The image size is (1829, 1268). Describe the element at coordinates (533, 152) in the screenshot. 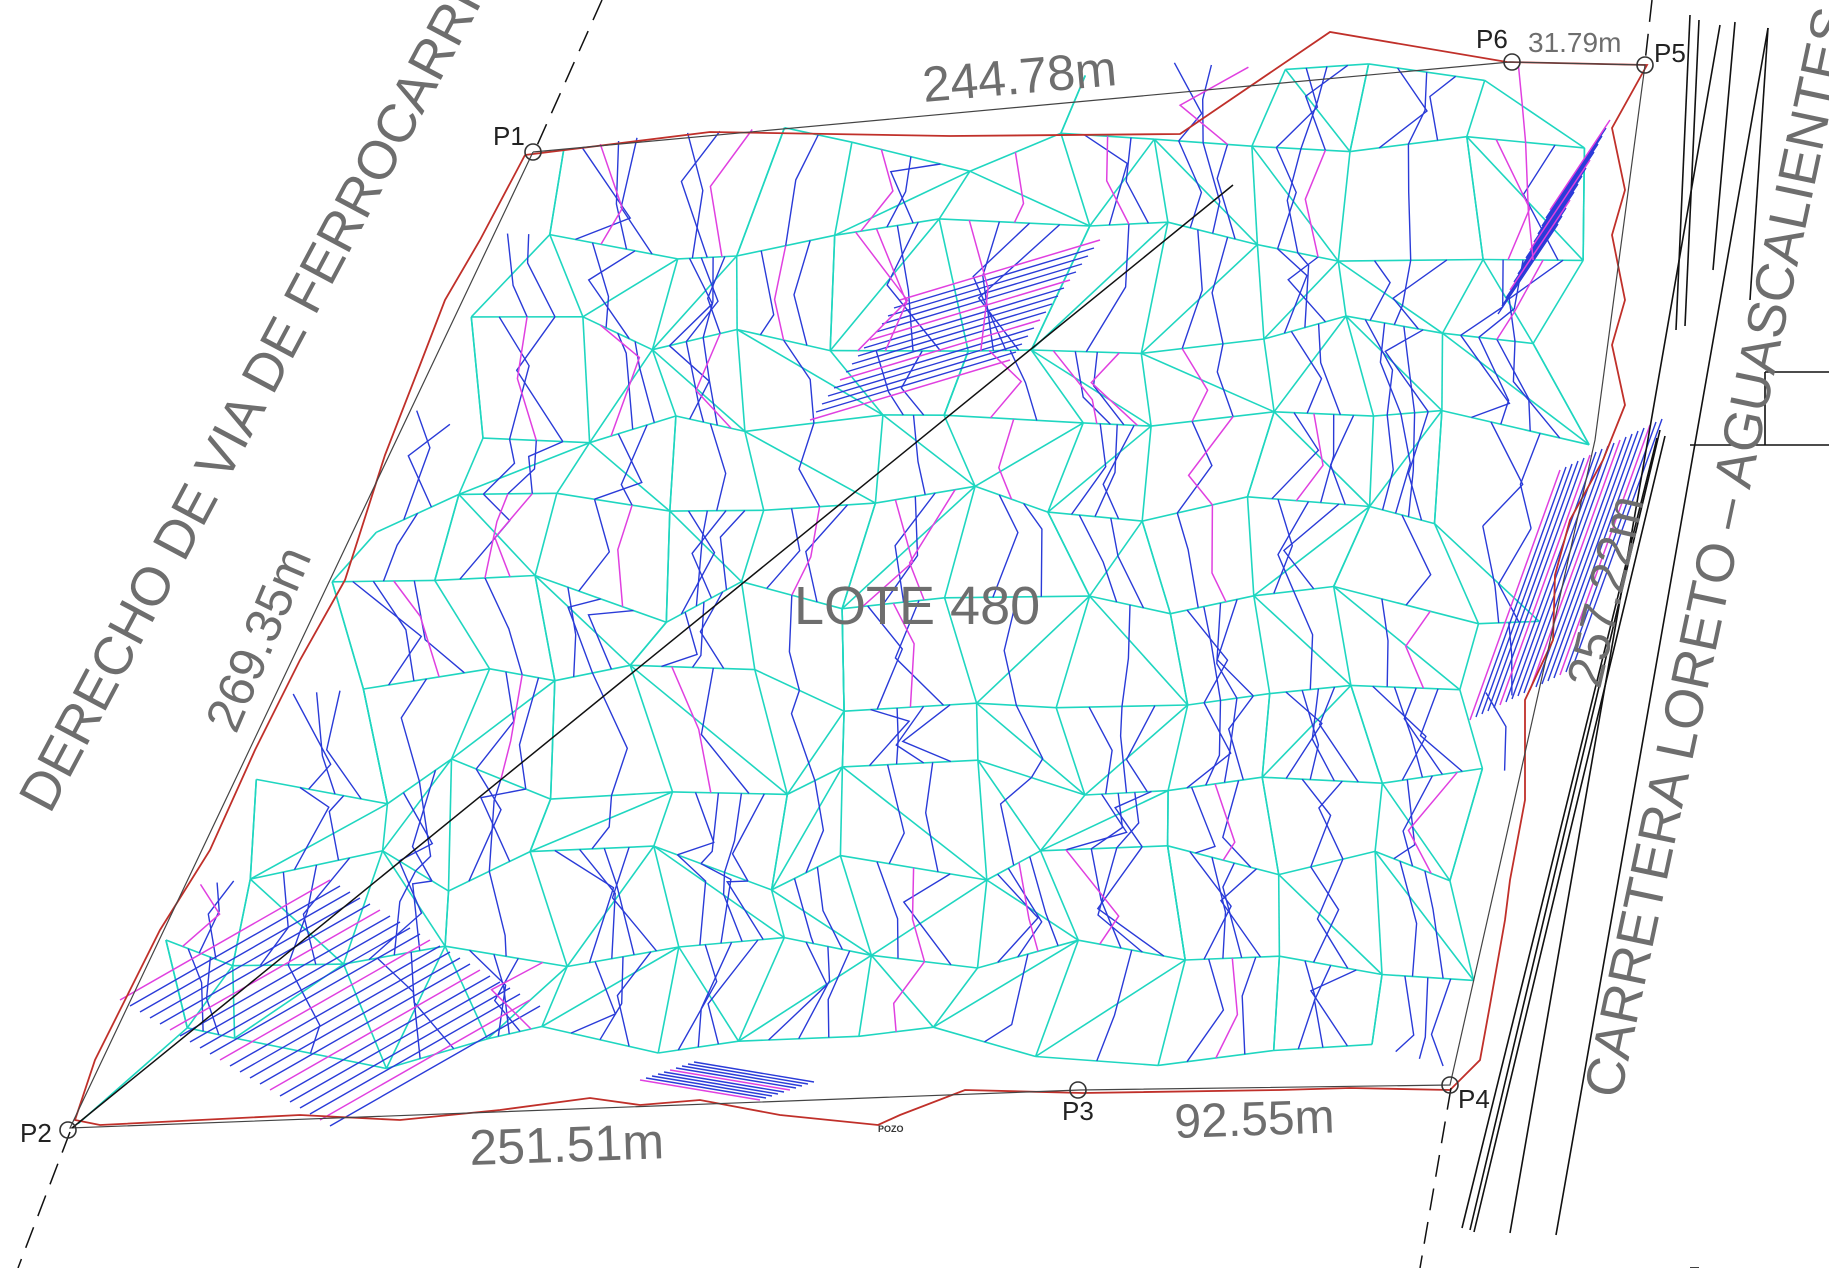

I see `point-p1-marker` at that location.